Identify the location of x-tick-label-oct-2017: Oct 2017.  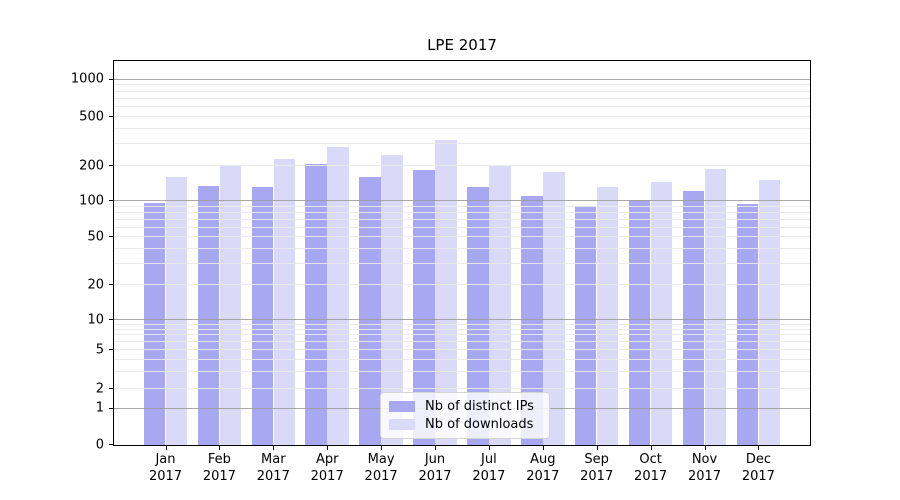
(651, 468).